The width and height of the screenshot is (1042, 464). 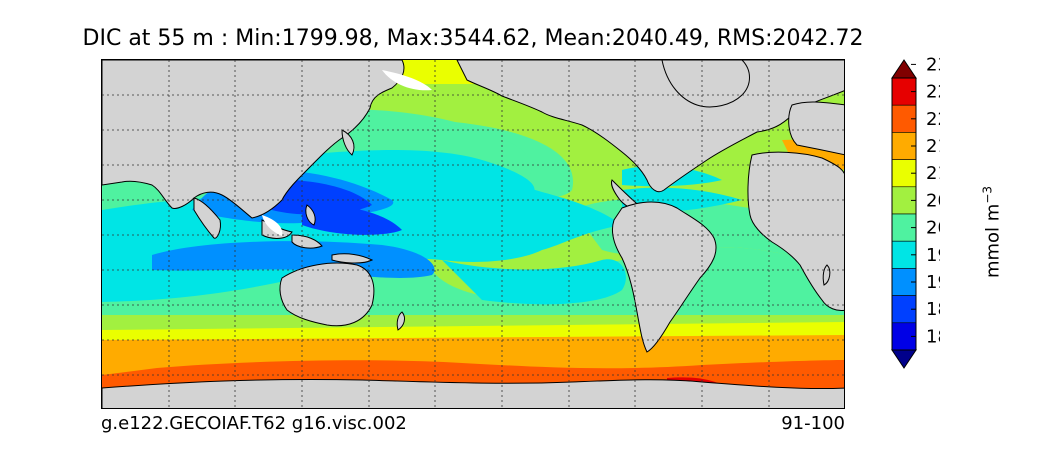 What do you see at coordinates (933, 119) in the screenshot?
I see `colorbar-tick-label: 2200` at bounding box center [933, 119].